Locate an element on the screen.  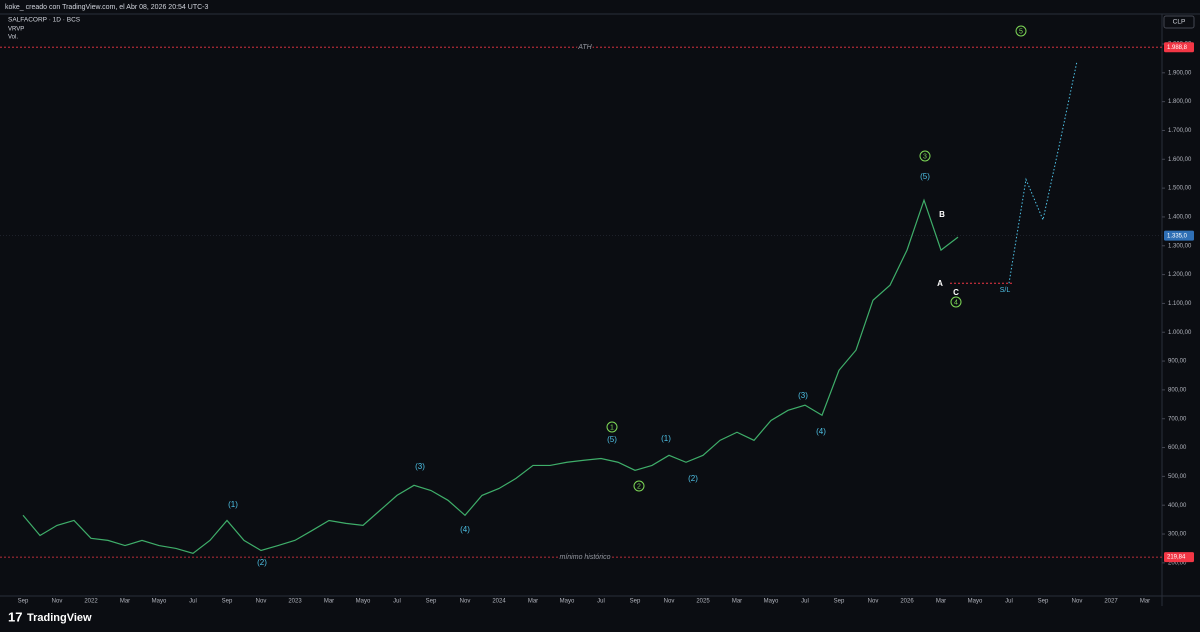
price-line-series is located at coordinates (1043, 172).